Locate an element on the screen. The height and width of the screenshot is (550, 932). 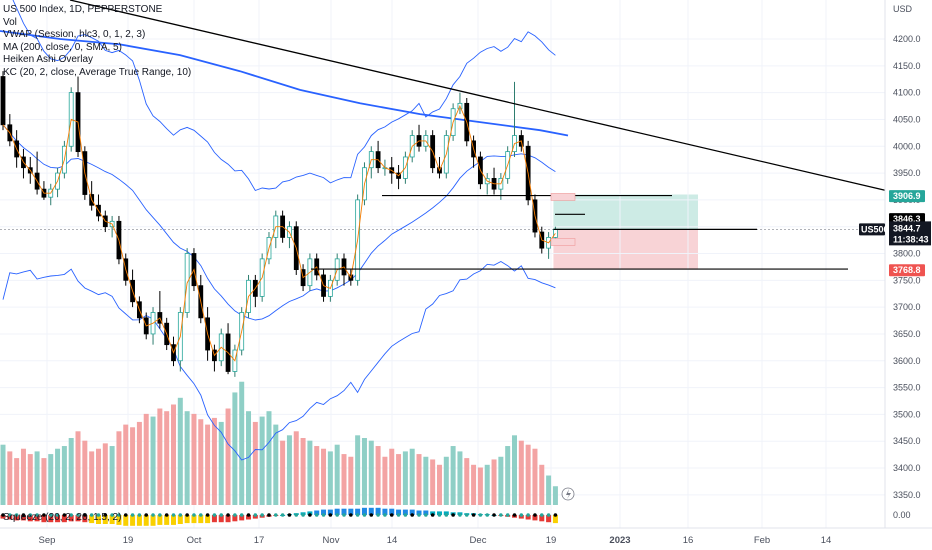
price-tag-upper-text: 3906.9 is located at coordinates (907, 196).